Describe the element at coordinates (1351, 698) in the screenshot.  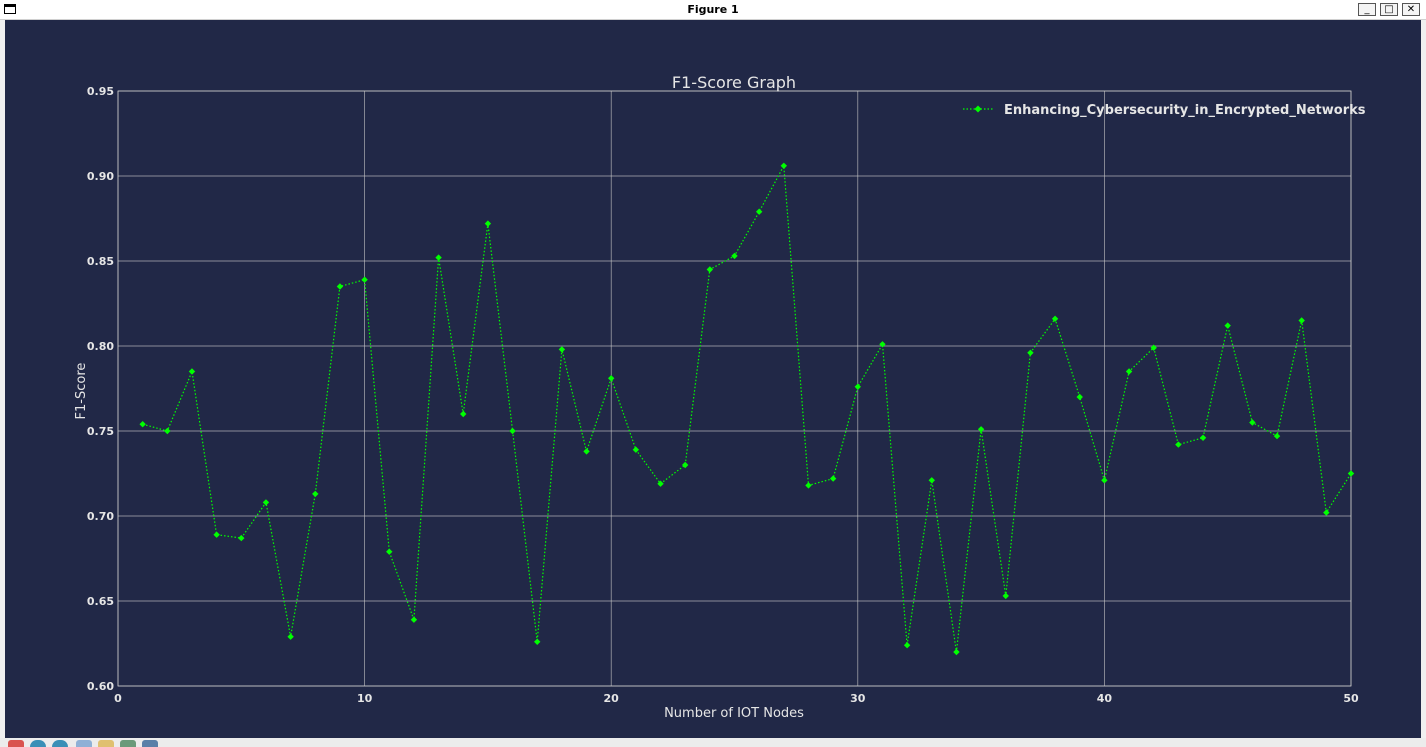
I see `x-tick-label: 50` at that location.